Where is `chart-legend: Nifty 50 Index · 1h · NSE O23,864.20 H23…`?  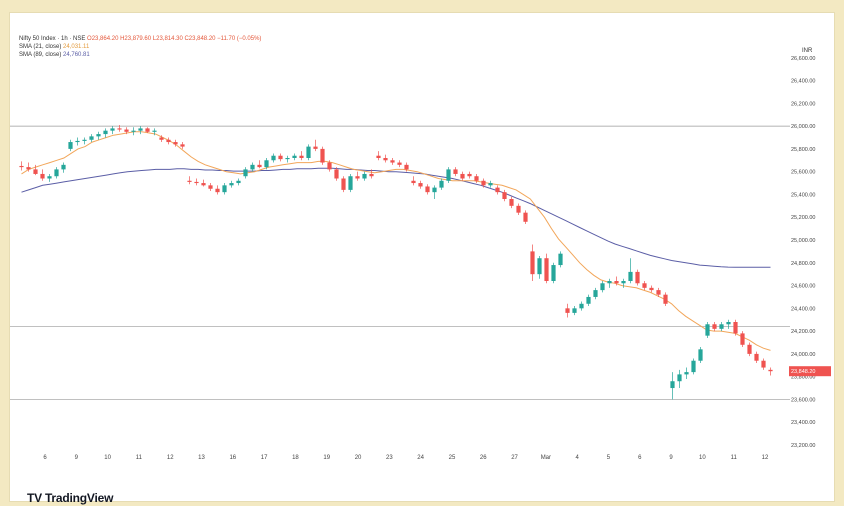 chart-legend: Nifty 50 Index · 1h · NSE O23,864.20 H23… is located at coordinates (140, 47).